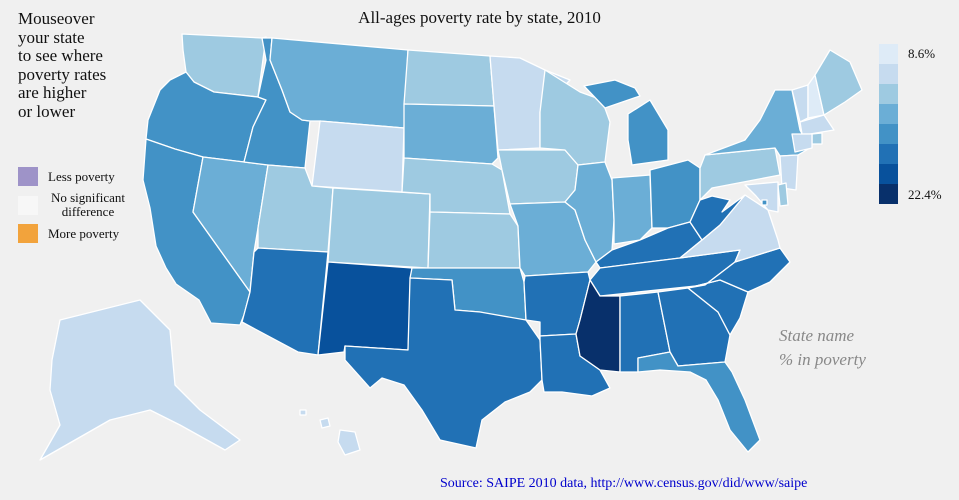 This screenshot has height=500, width=959. Describe the element at coordinates (699, 402) in the screenshot. I see `state-fl` at that location.